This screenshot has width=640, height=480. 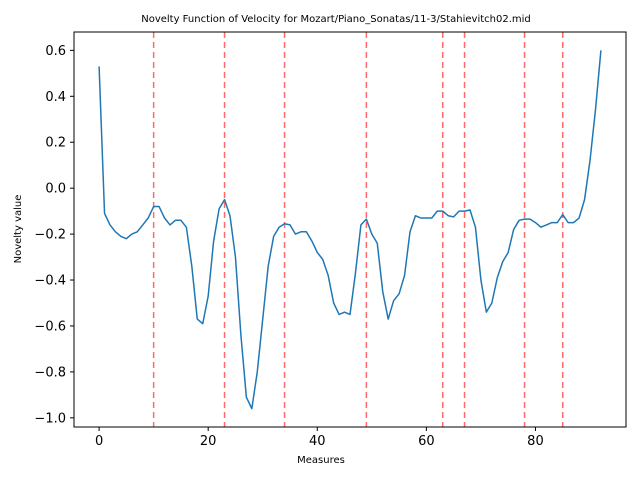 I want to click on y-tick-label: 0.4, so click(x=55, y=97).